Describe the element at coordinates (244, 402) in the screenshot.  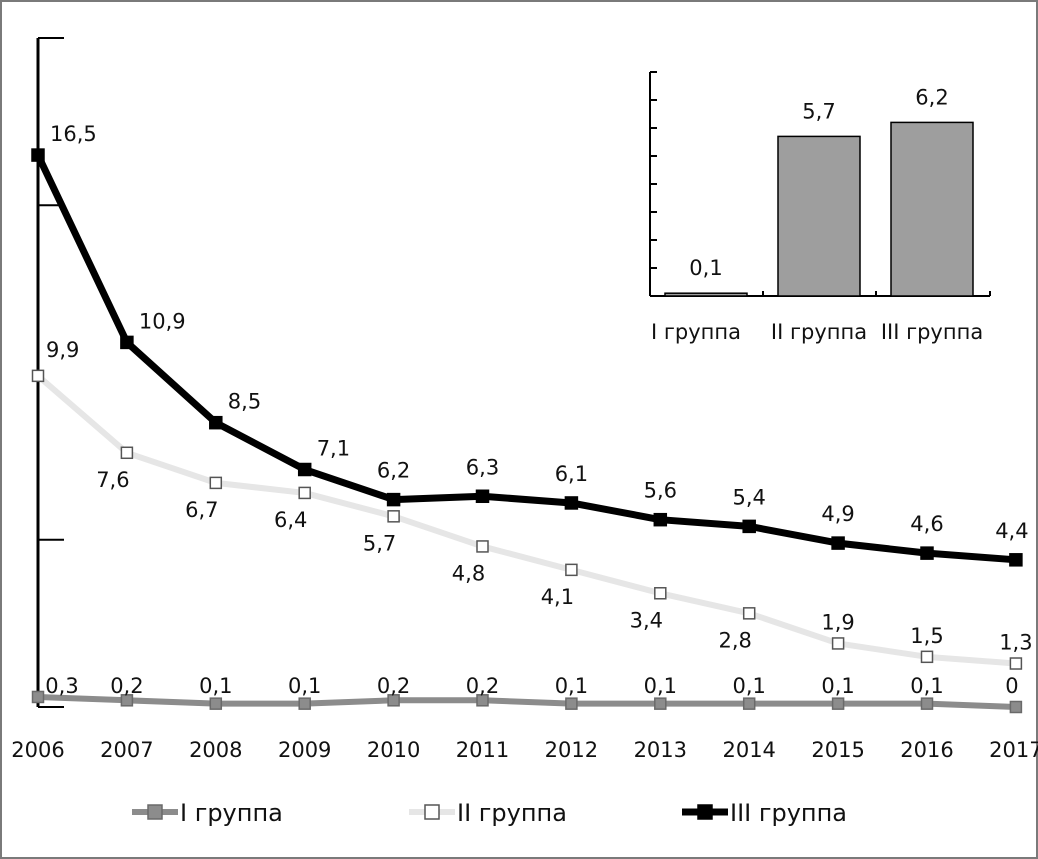
I see `series-3-label-2008: 8,5` at that location.